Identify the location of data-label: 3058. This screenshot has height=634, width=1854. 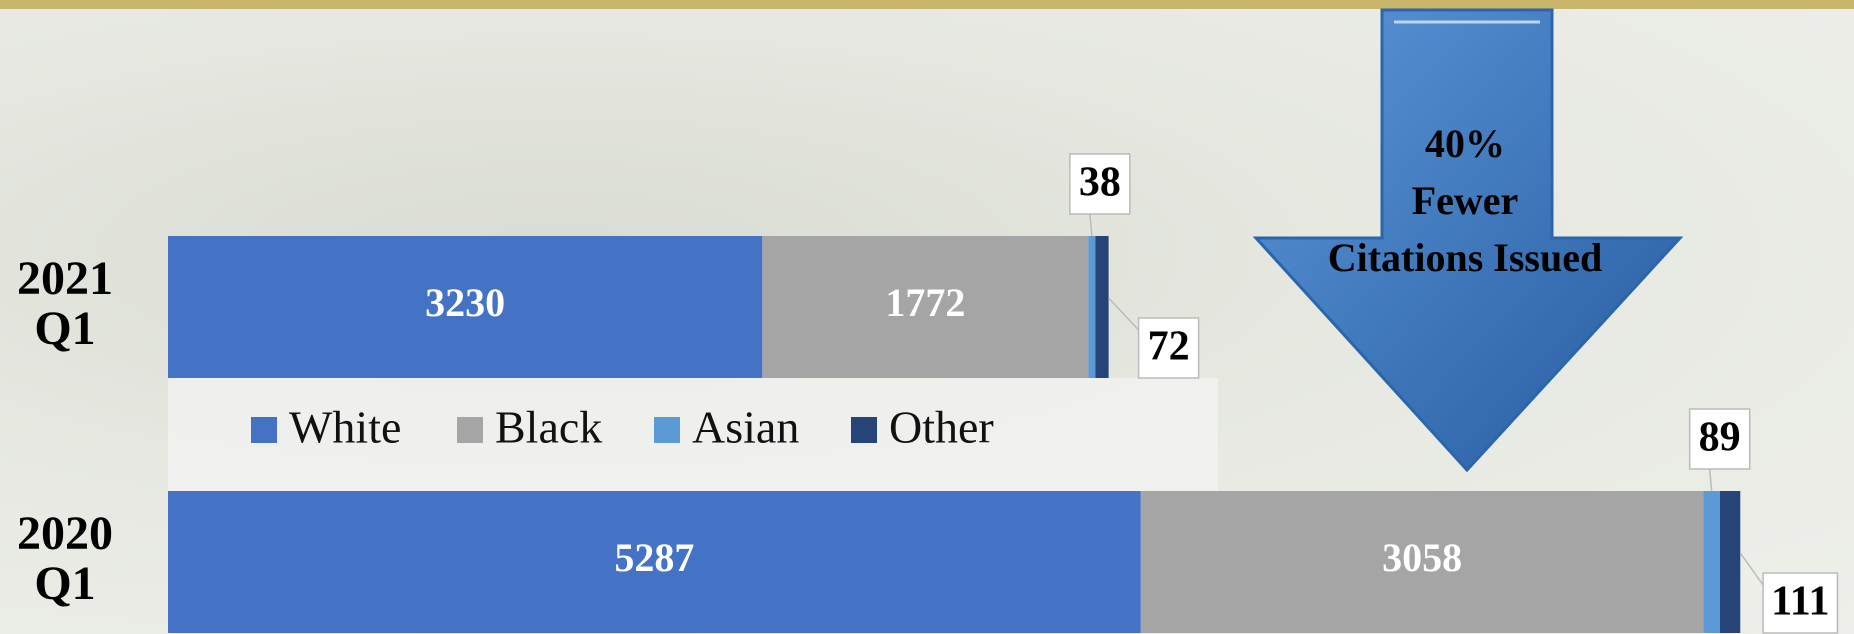
(1422, 557).